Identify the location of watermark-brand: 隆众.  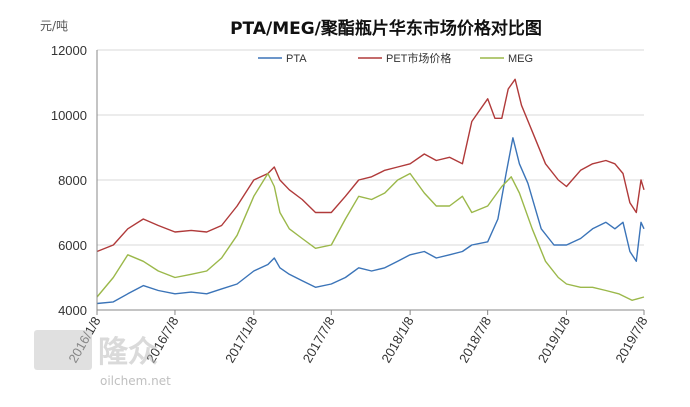
(128, 352).